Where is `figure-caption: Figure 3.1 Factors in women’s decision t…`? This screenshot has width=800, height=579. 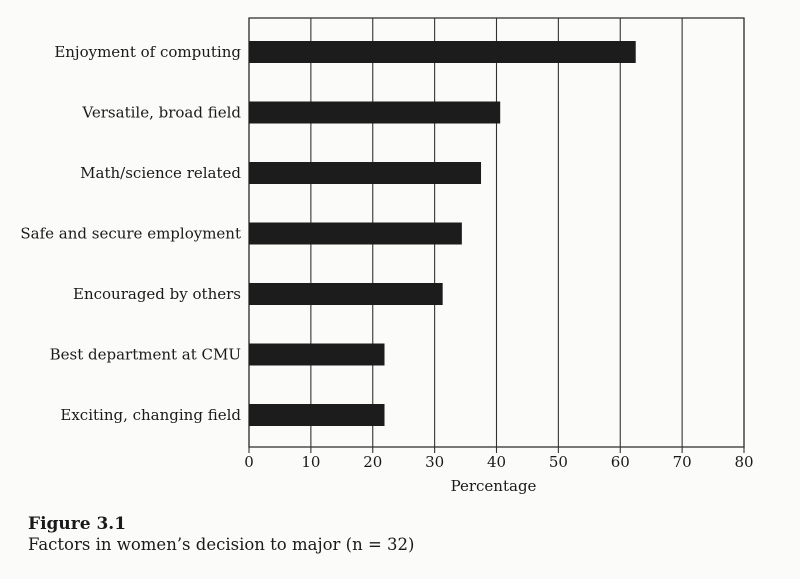 figure-caption: Figure 3.1 Factors in women’s decision t… is located at coordinates (221, 535).